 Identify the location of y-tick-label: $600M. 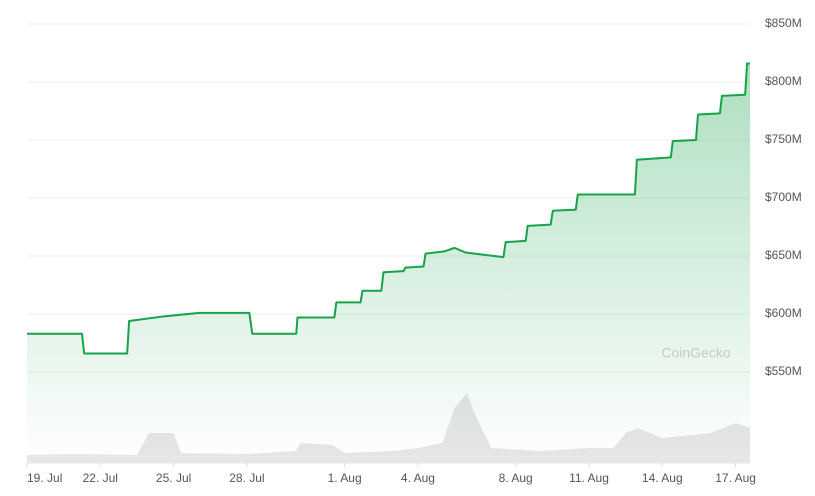
(783, 313).